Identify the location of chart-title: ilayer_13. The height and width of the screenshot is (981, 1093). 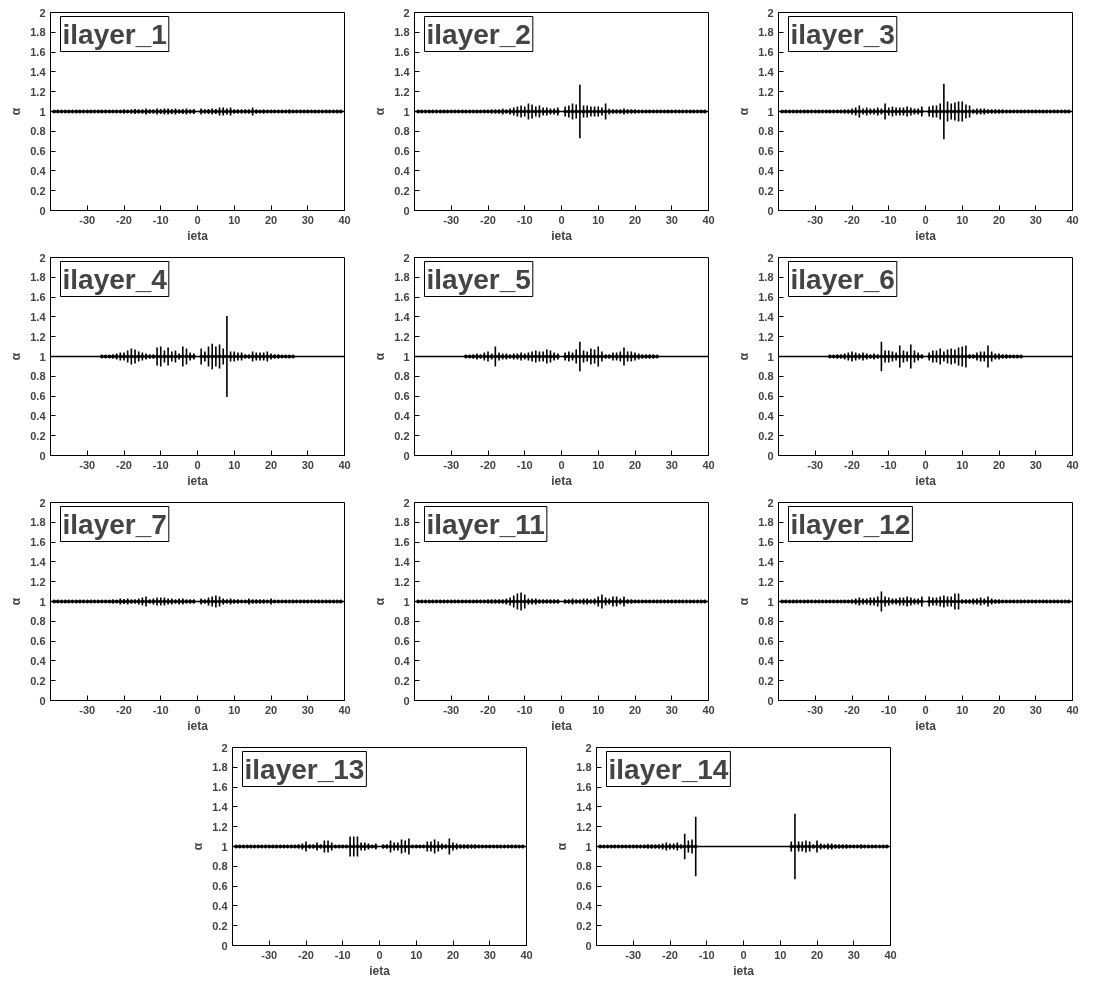
(304, 769).